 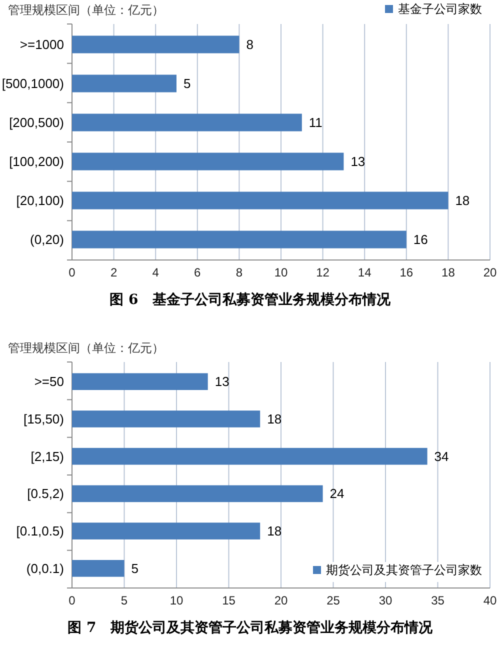 I want to click on data-label: 8, so click(x=250, y=44).